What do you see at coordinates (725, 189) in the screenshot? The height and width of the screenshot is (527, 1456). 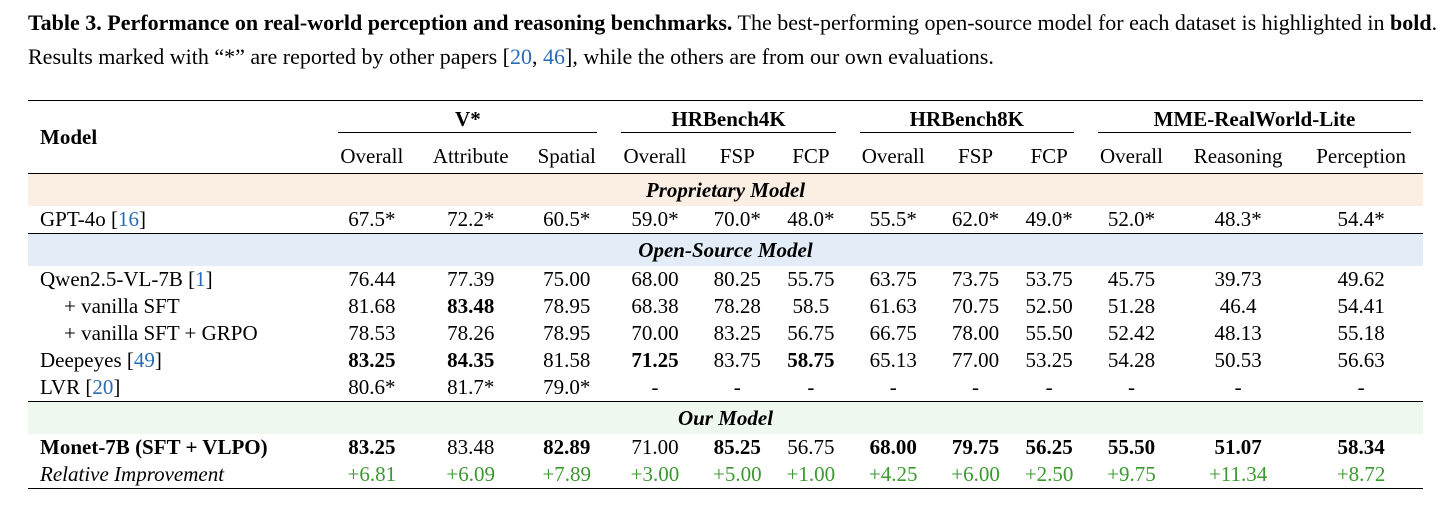 I see `section-label: Proprietary Model` at bounding box center [725, 189].